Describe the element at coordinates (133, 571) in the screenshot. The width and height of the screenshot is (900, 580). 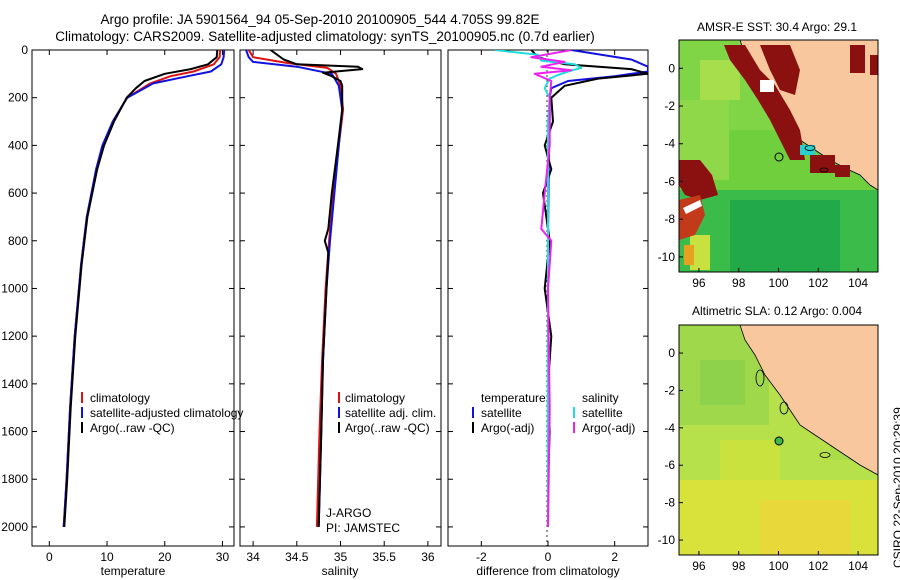
I see `temperature-axis-label: temperature` at that location.